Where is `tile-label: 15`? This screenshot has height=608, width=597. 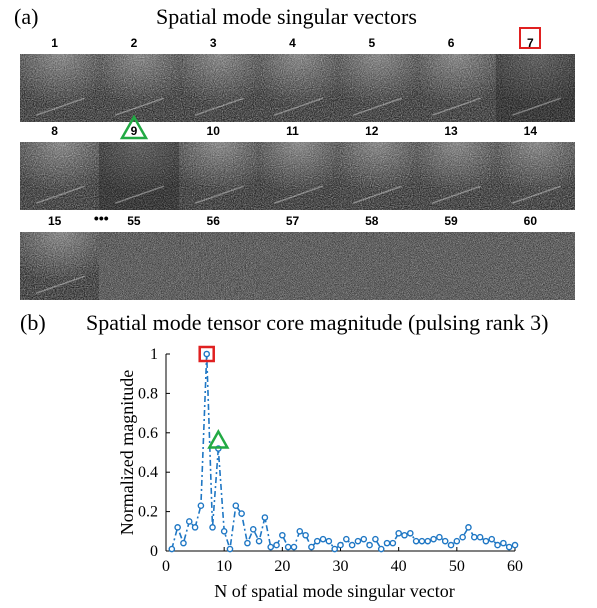
tile-label: 15 is located at coordinates (54, 221).